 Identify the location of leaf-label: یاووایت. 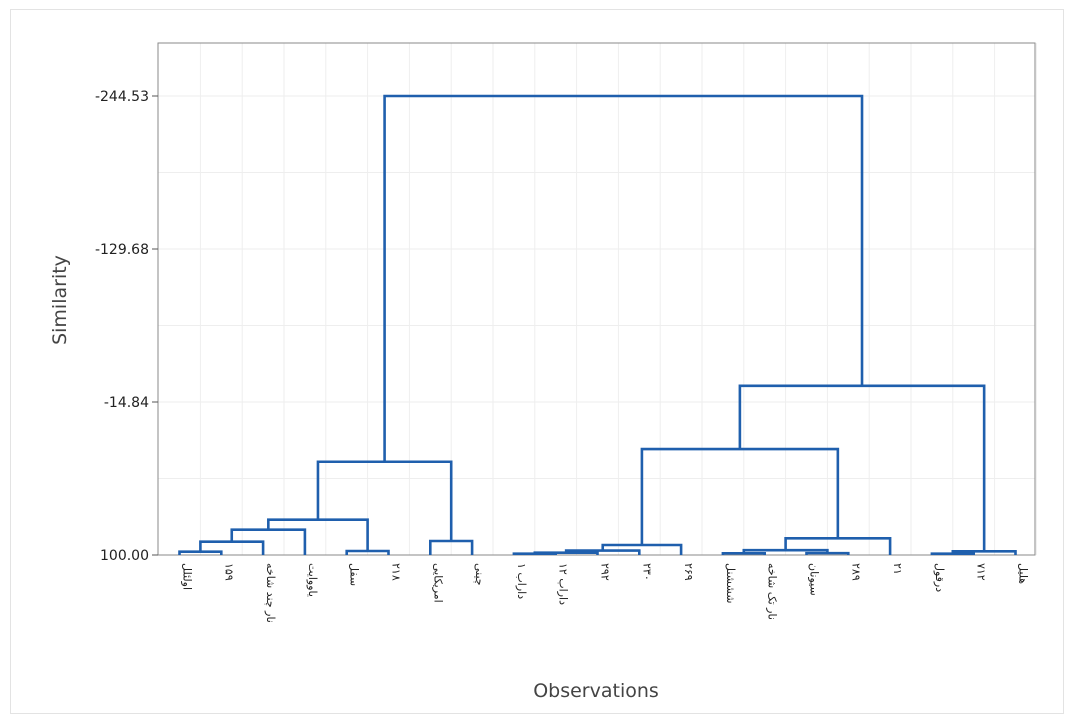
(312, 580).